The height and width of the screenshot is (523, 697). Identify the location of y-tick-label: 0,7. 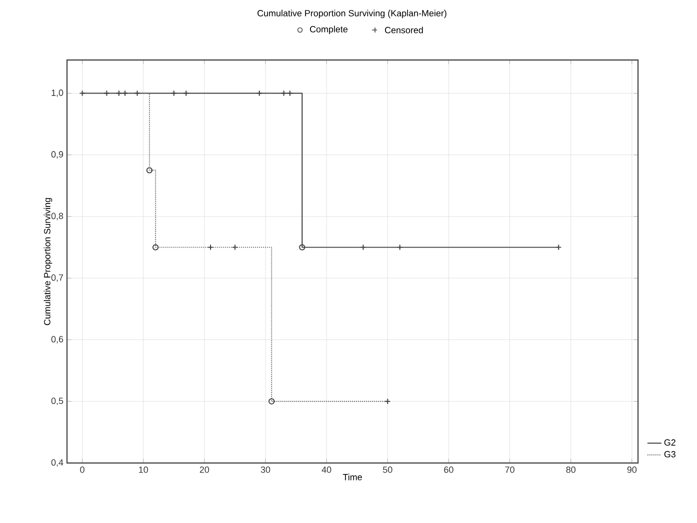
(57, 278).